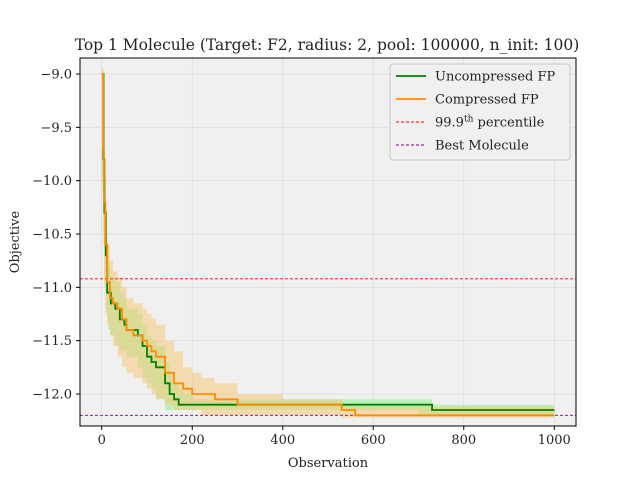 This screenshot has width=640, height=480. Describe the element at coordinates (52, 395) in the screenshot. I see `y-tick-label: −12.0` at that location.